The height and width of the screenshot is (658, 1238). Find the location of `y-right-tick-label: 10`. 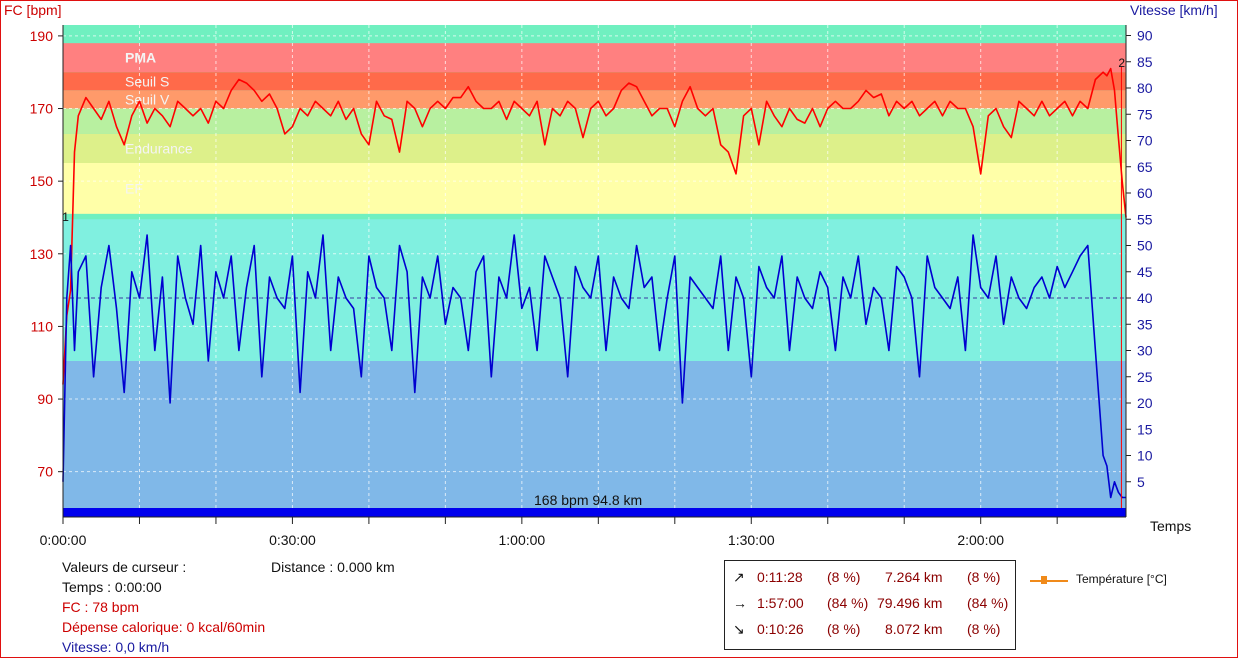

y-right-tick-label: 10 is located at coordinates (1145, 456).